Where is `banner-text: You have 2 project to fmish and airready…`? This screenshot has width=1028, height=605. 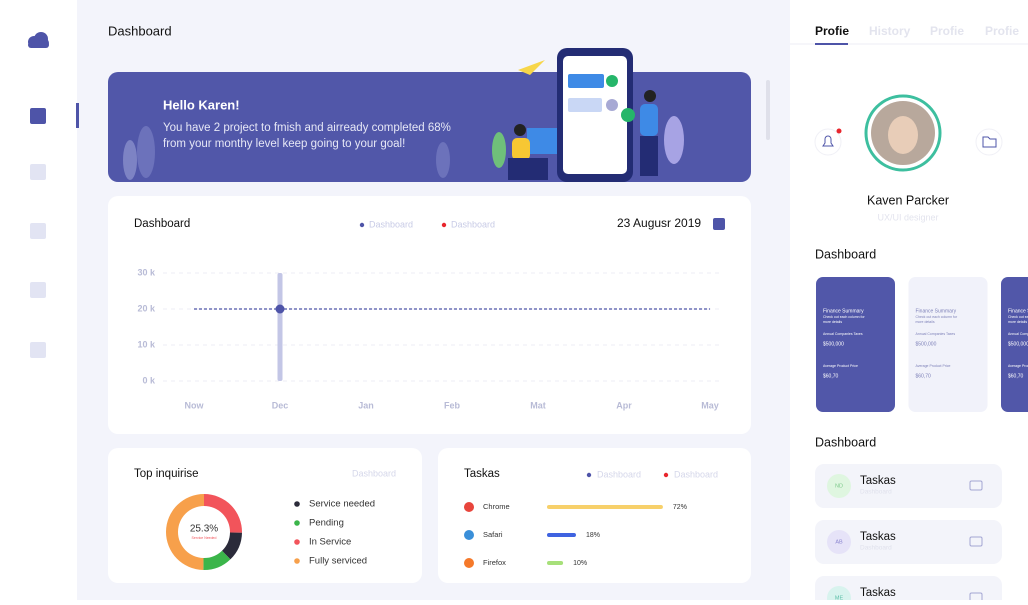 banner-text: You have 2 project to fmish and airready… is located at coordinates (307, 128).